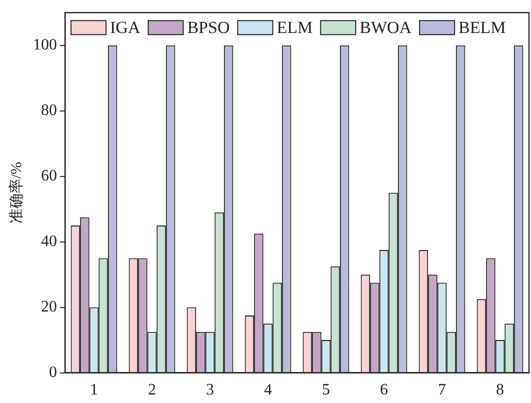  Describe the element at coordinates (152, 390) in the screenshot. I see `x-tick-label: 2` at that location.